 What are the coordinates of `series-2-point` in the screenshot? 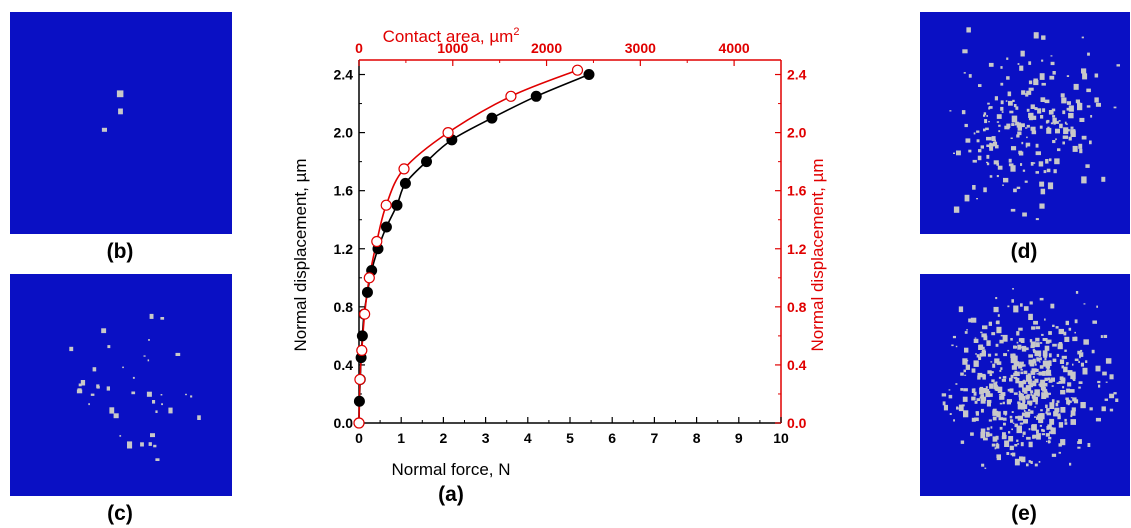 It's located at (359, 423).